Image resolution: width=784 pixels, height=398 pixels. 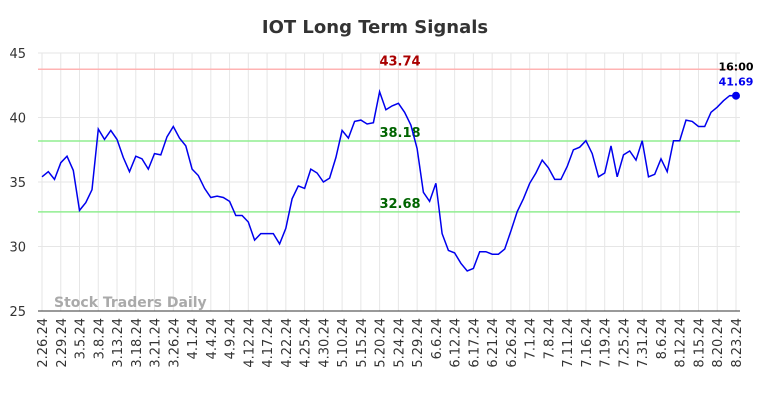 I want to click on x-tick-label: 6.21.24, so click(x=493, y=343).